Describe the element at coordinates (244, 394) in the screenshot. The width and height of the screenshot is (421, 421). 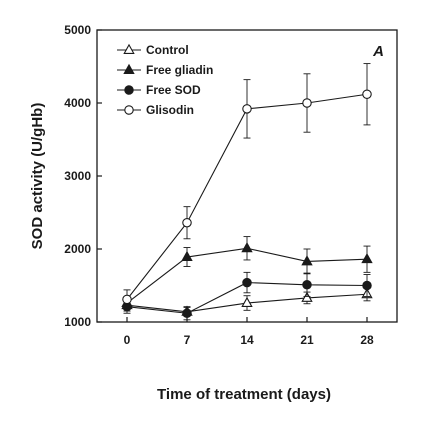
I see `x-axis-title: Time of treatment (days)` at that location.